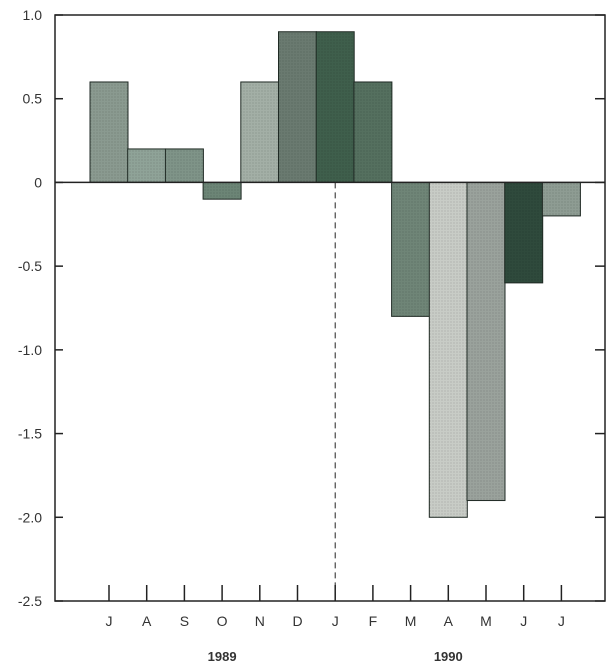 Image resolution: width=609 pixels, height=666 pixels. Describe the element at coordinates (33, 99) in the screenshot. I see `y-tick-label: 0.5` at that location.